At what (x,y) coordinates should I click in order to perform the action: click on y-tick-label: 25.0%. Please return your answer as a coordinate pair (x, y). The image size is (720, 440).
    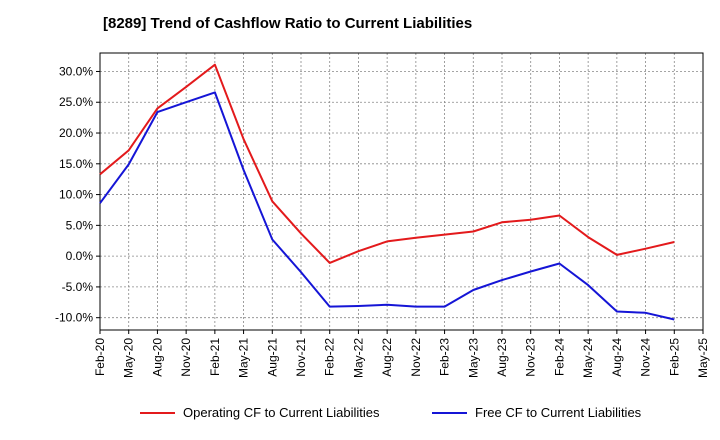
    Looking at the image, I should click on (76, 102).